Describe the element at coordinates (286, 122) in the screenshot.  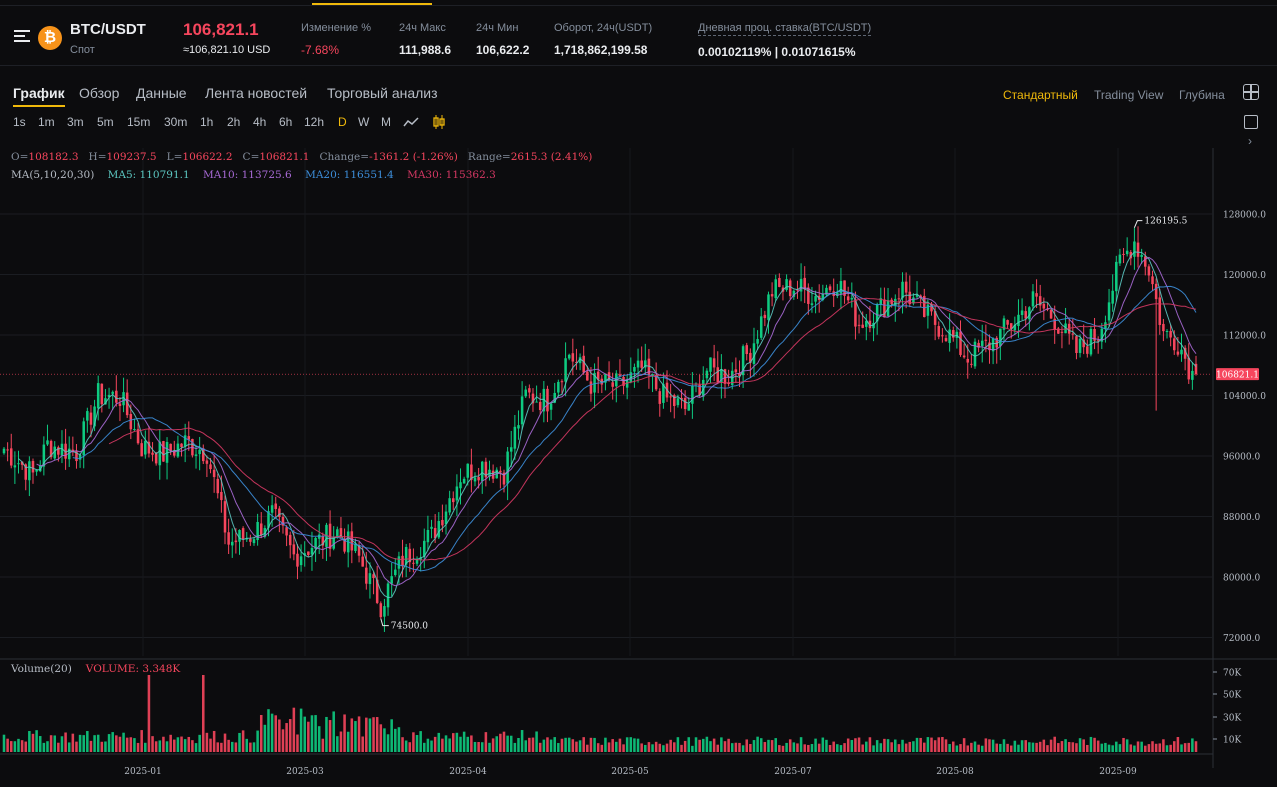
I see `interval-6h: 6h` at that location.